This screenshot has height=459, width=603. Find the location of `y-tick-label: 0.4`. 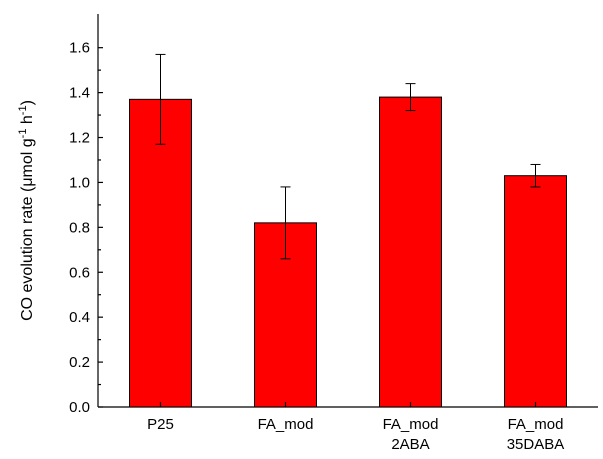

y-tick-label: 0.4 is located at coordinates (79, 317).